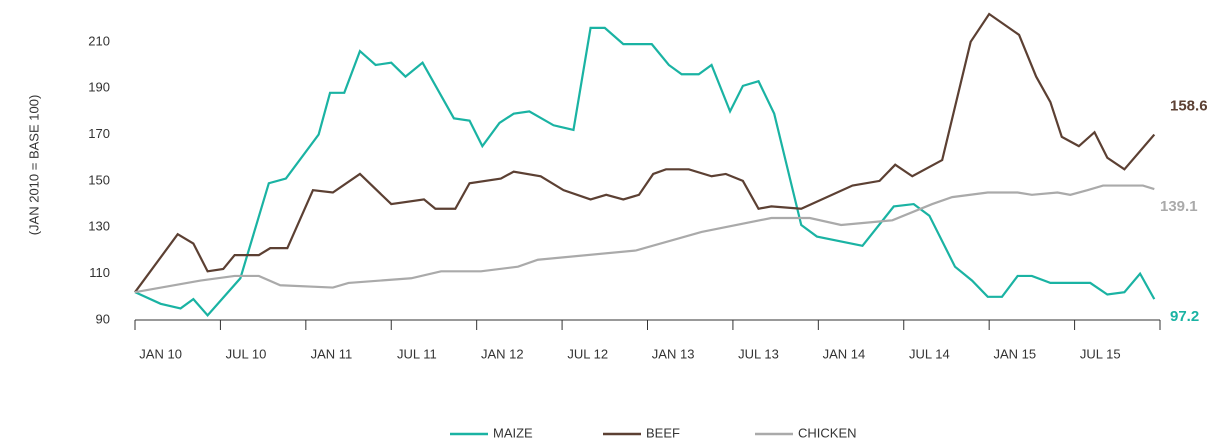  I want to click on end-label: 97.2, so click(1184, 316).